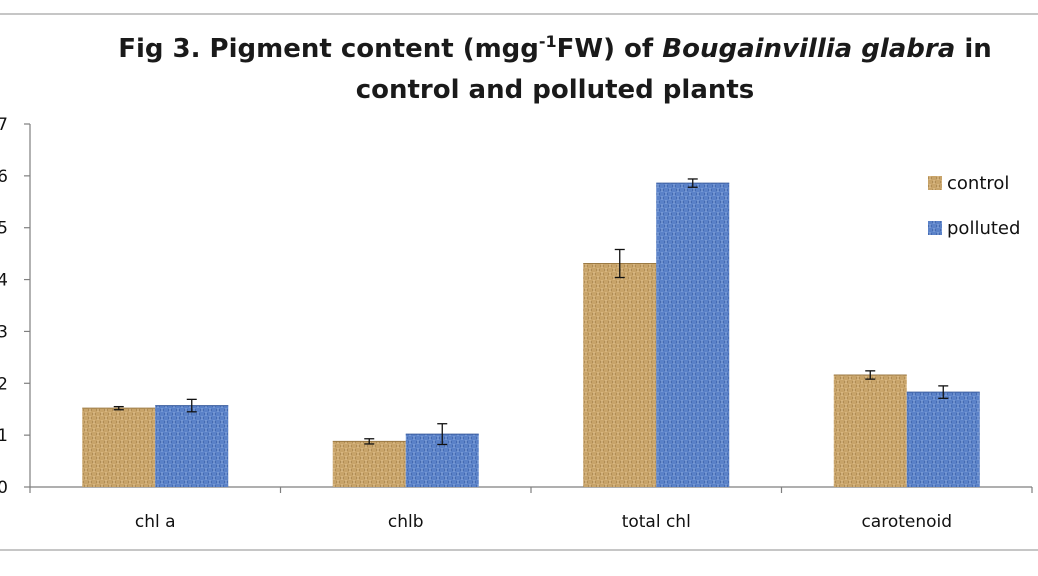  What do you see at coordinates (4, 177) in the screenshot?
I see `y-tick-label: 6` at bounding box center [4, 177].